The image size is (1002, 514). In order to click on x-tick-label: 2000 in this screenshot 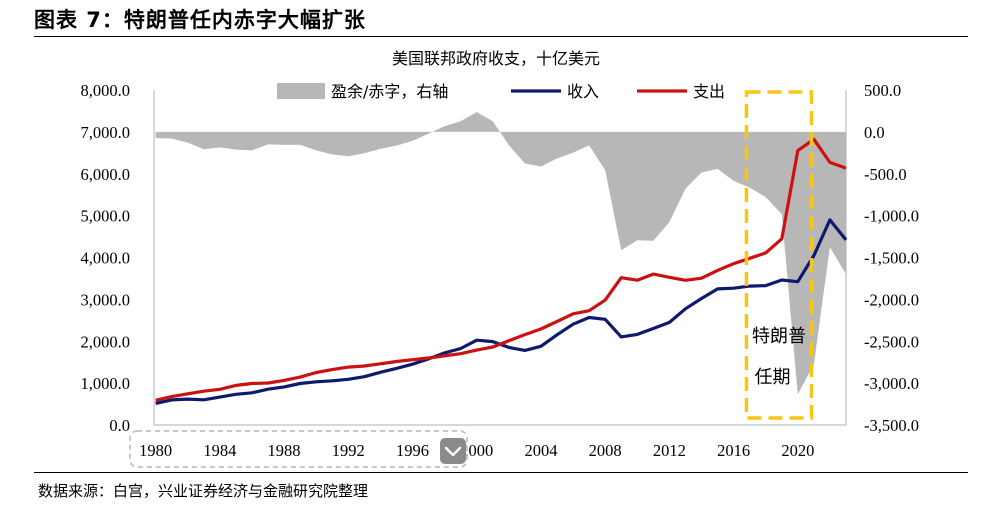, I will do `click(476, 450)`.